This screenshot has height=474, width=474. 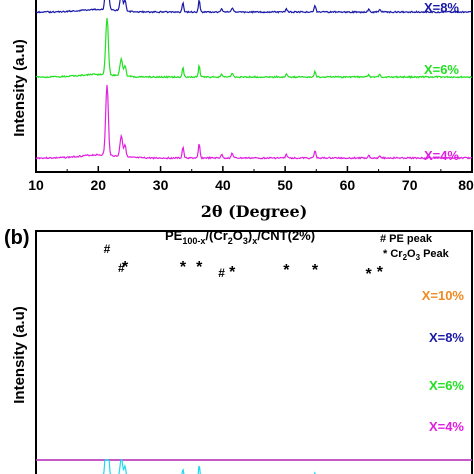 What do you see at coordinates (98, 185) in the screenshot?
I see `panel-a-tick-label-20: 20` at bounding box center [98, 185].